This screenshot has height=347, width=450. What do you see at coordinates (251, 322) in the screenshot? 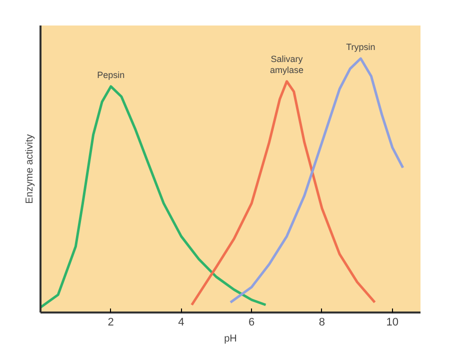
I see `x-tick-label: 6` at bounding box center [251, 322].